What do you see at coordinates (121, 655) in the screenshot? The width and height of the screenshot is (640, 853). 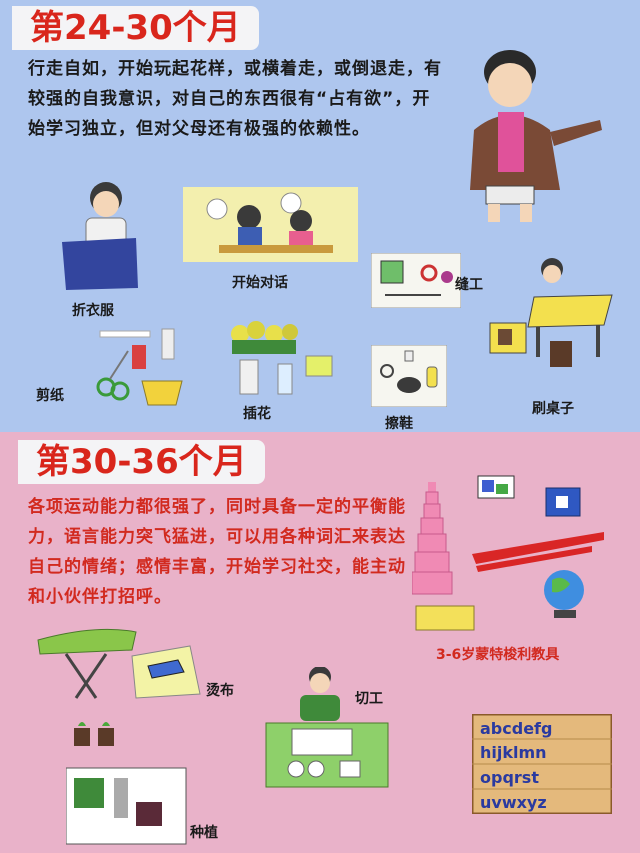 I see `ironing-illustration` at bounding box center [121, 655].